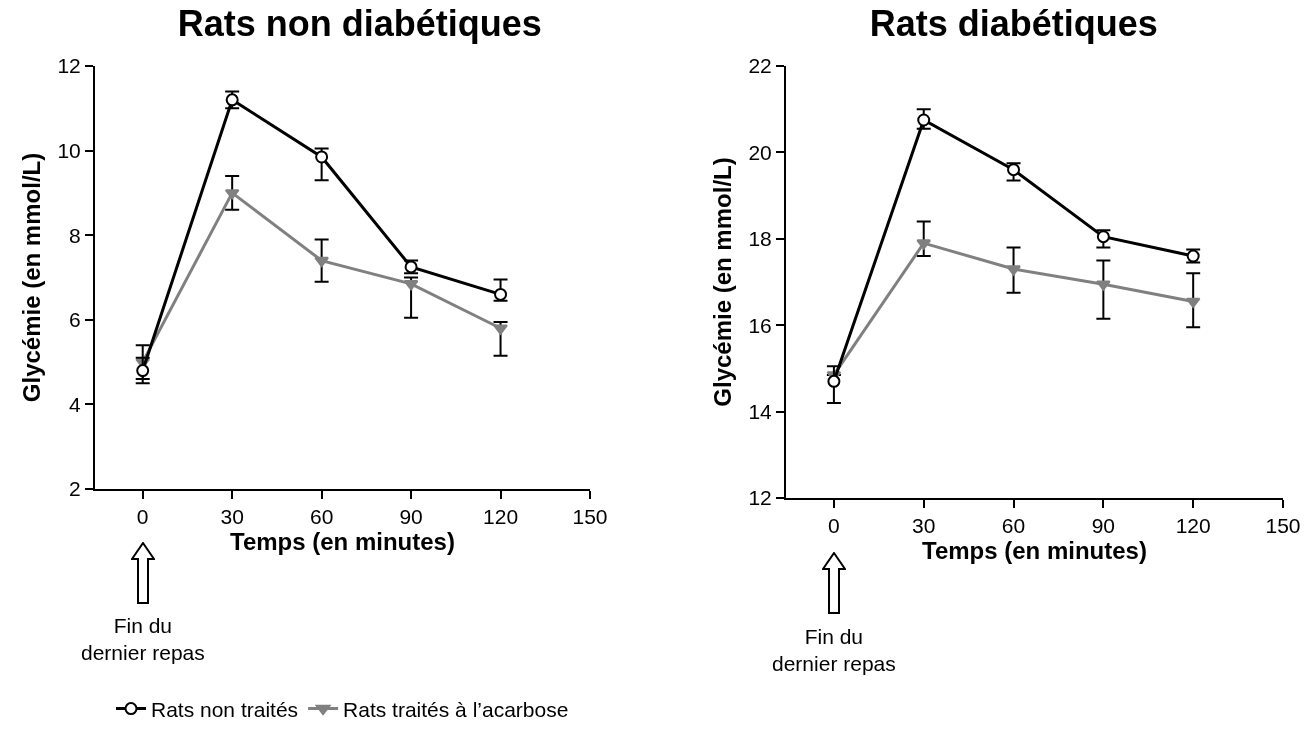 Image resolution: width=1308 pixels, height=742 pixels. I want to click on y-tick-label: 16, so click(760, 325).